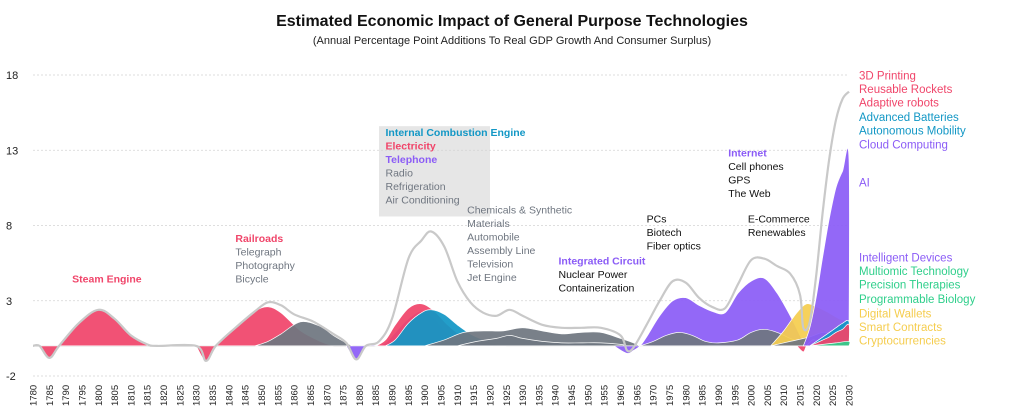  Describe the element at coordinates (597, 289) in the screenshot. I see `annotation-label: Containerization` at that location.